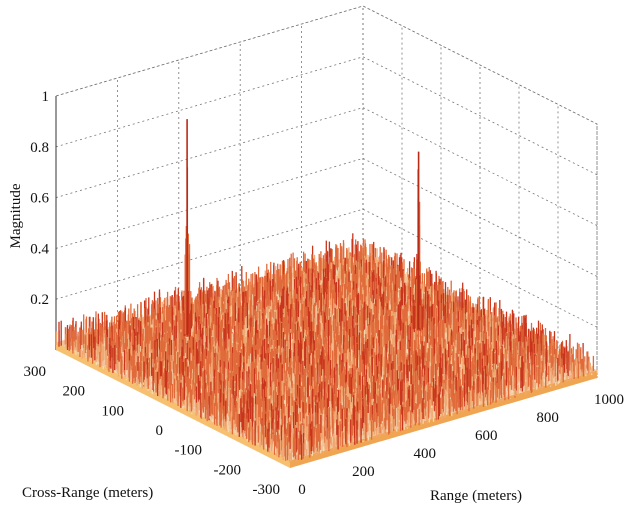 This screenshot has width=641, height=508. What do you see at coordinates (173, 405) in the screenshot?
I see `surface-left-face` at bounding box center [173, 405].